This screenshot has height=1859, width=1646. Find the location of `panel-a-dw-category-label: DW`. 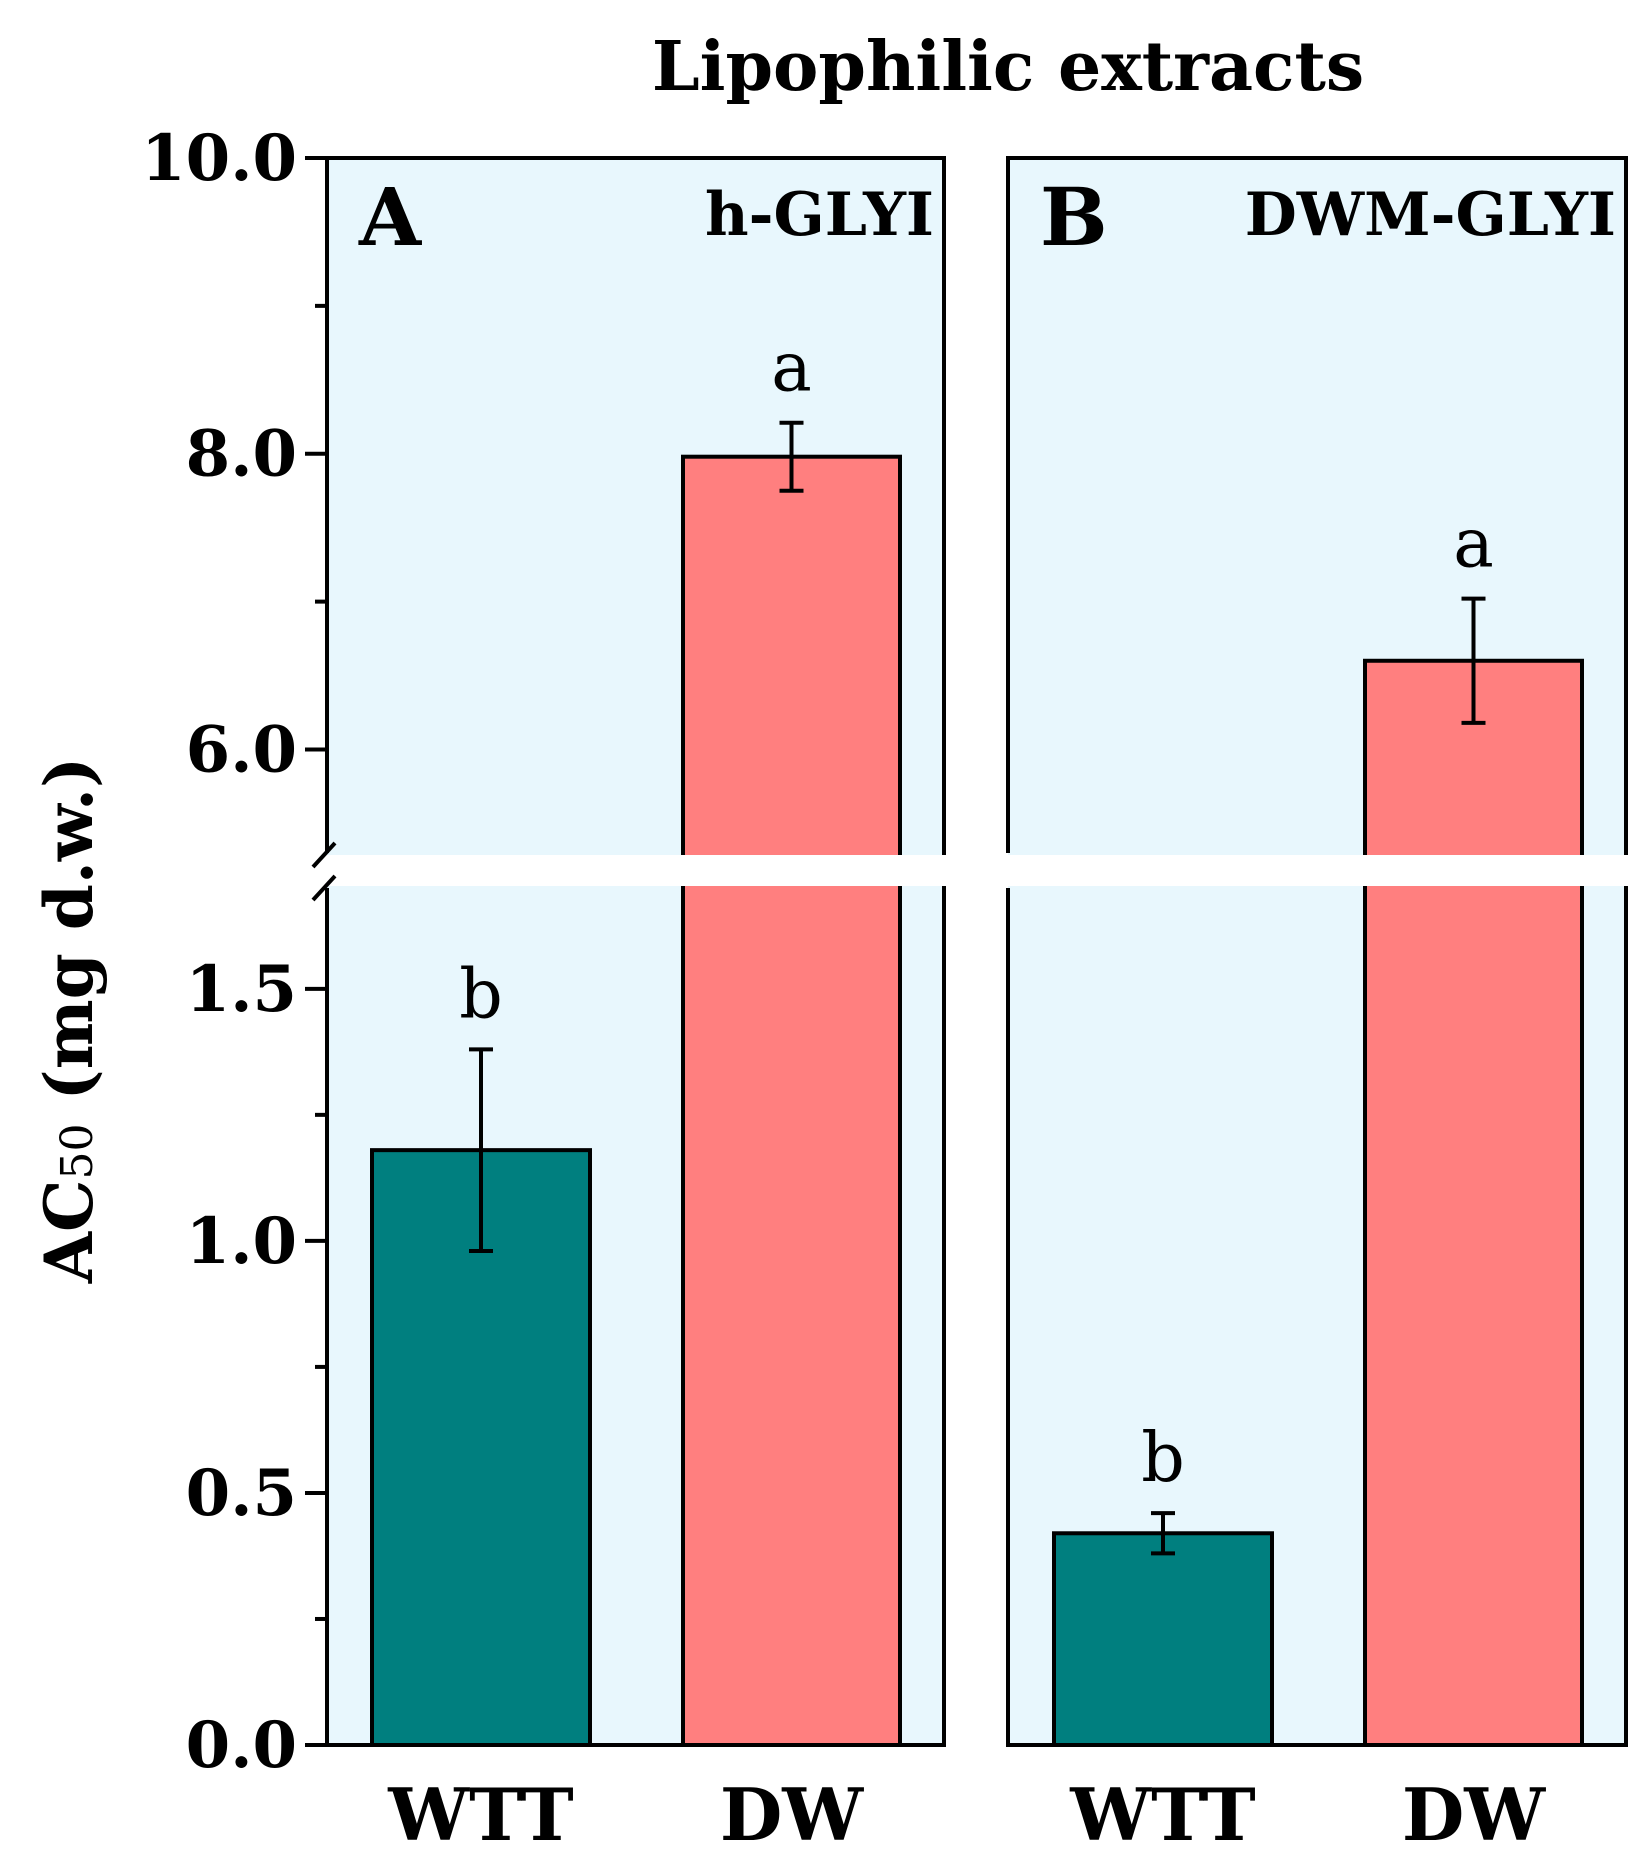

panel-a-dw-category-label: DW is located at coordinates (792, 1814).